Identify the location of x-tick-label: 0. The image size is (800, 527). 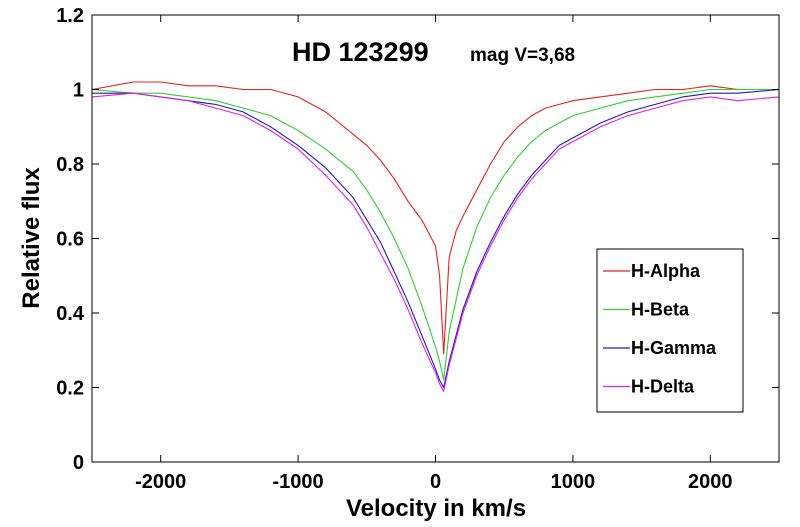
(435, 482).